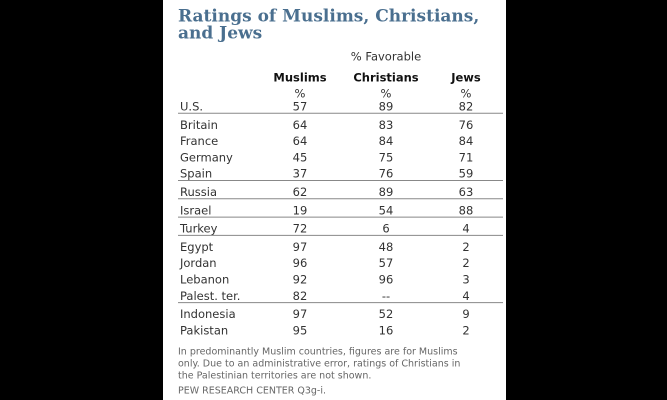  Describe the element at coordinates (465, 280) in the screenshot. I see `cell: 3` at that location.